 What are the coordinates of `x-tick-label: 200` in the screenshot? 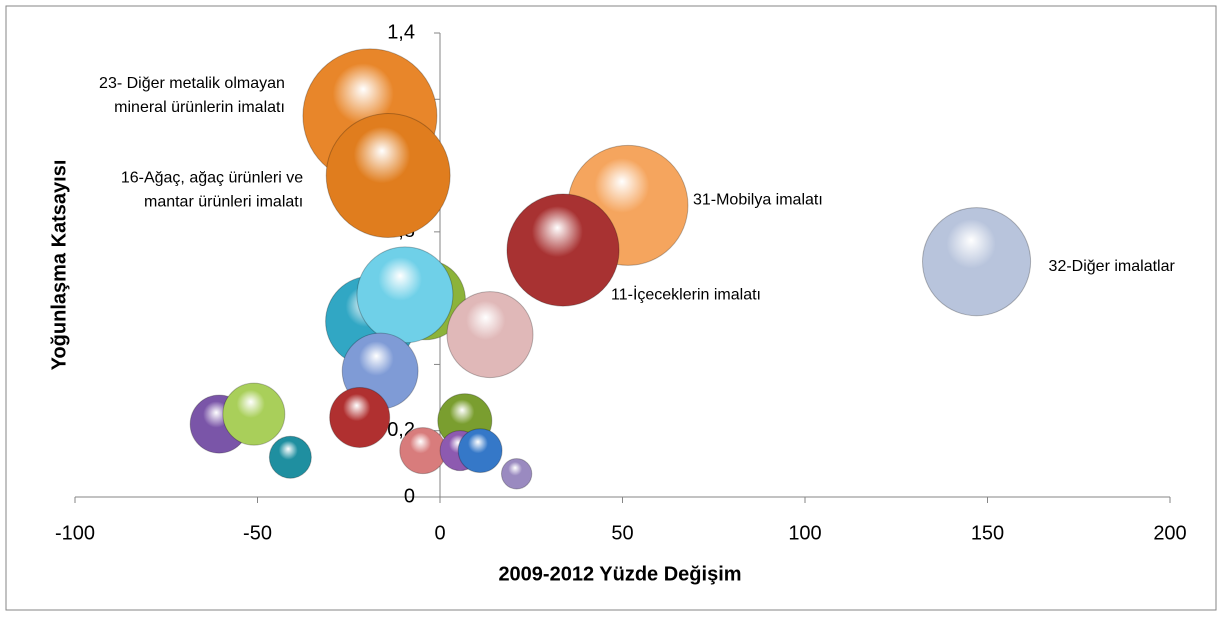 It's located at (1169, 533).